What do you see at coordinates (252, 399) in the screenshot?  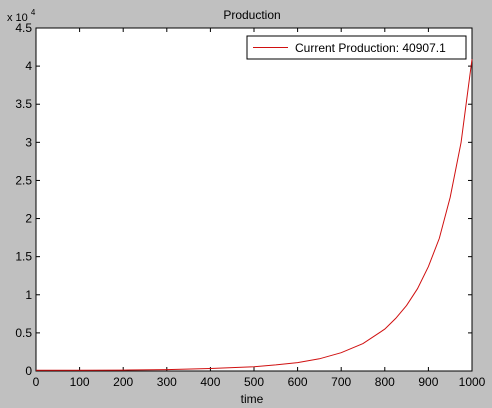 I see `x-axis-label: time` at bounding box center [252, 399].